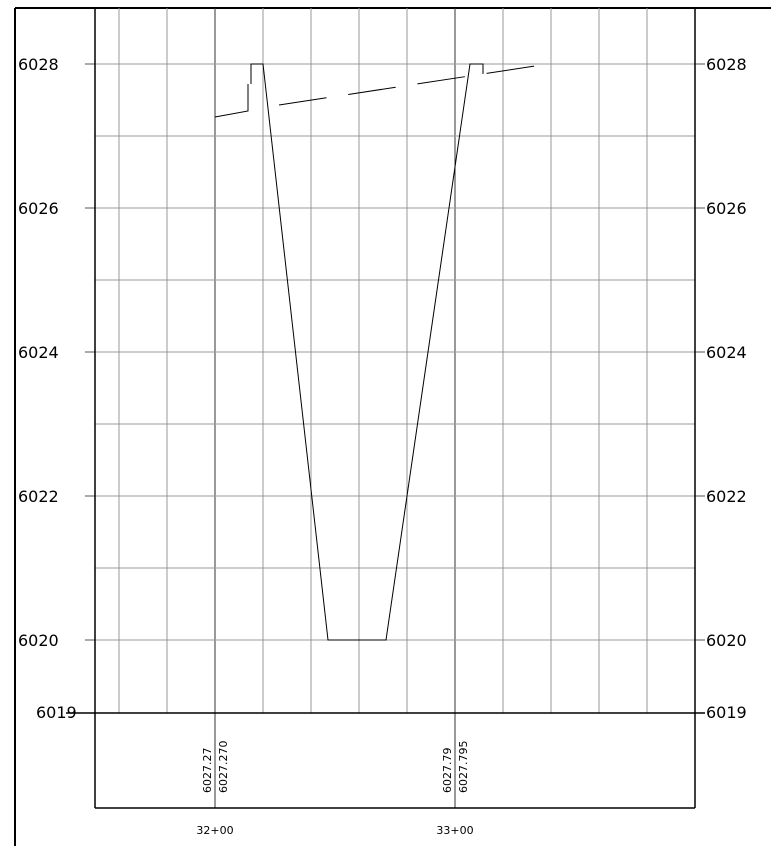 This screenshot has height=846, width=771. Describe the element at coordinates (447, 771) in the screenshot. I see `station-reading: 6027.79` at that location.